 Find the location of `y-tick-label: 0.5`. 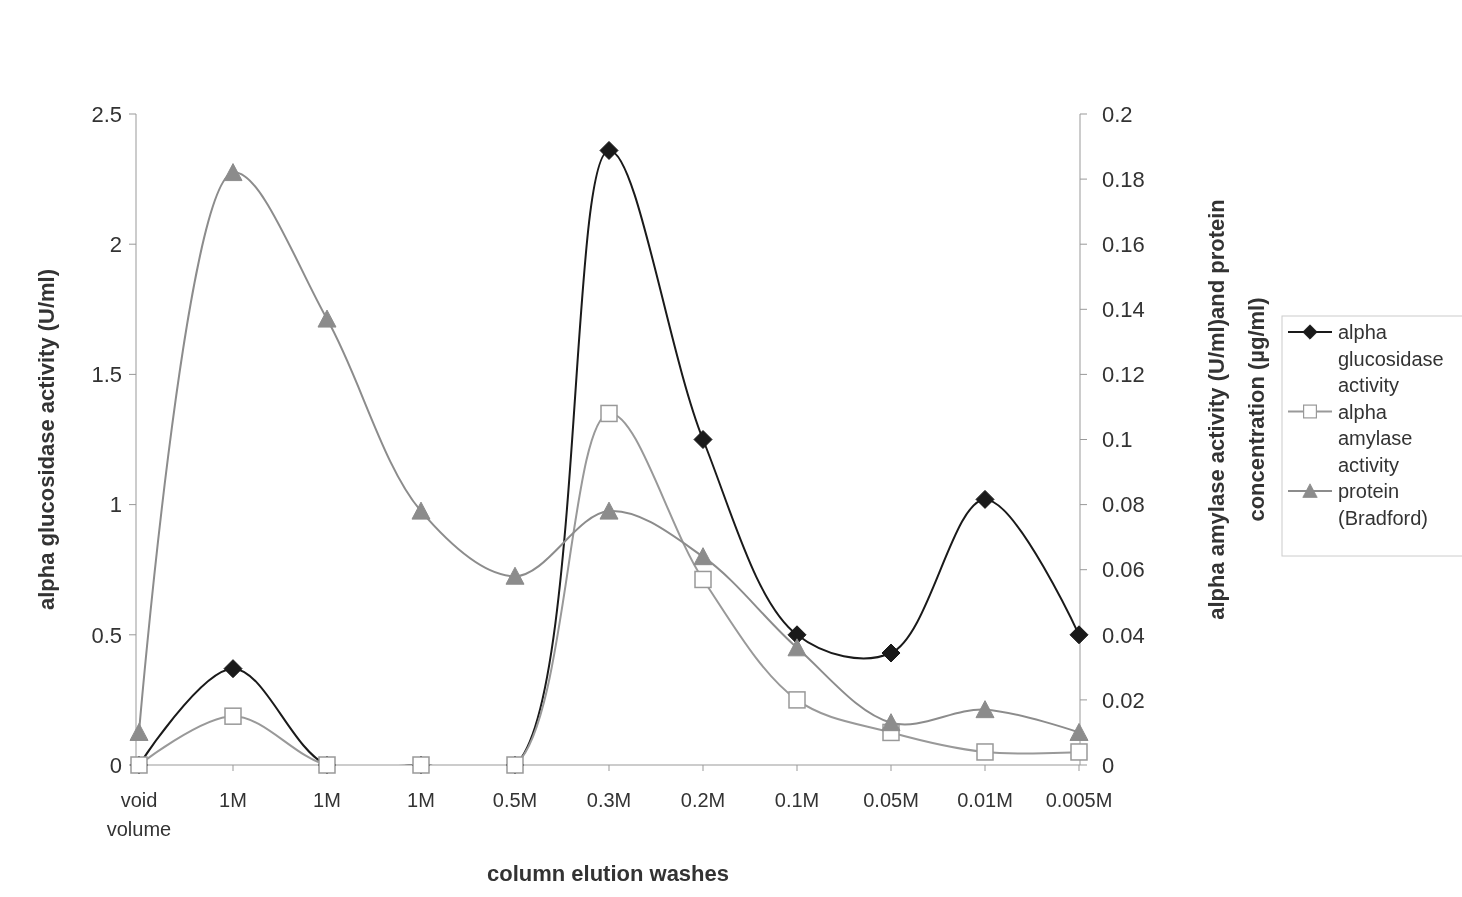

y-tick-label: 0.5 is located at coordinates (106, 635).